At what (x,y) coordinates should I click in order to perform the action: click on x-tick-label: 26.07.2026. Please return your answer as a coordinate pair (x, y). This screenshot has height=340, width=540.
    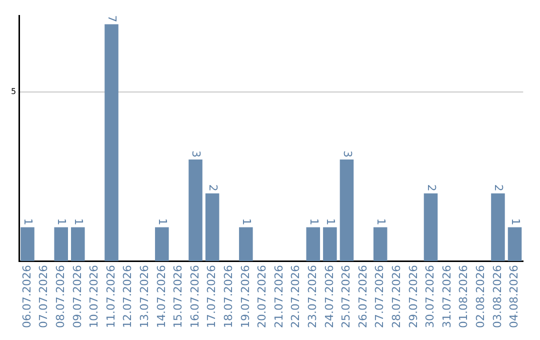
    Looking at the image, I should click on (363, 296).